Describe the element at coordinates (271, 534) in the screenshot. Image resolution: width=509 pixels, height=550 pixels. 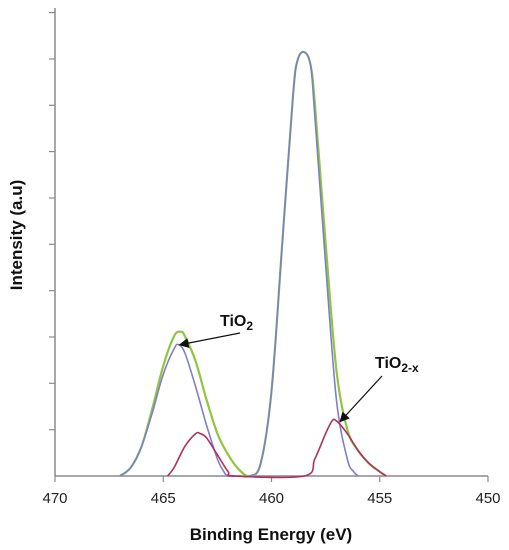
I see `x-axis-title: Binding Energy (eV)` at that location.